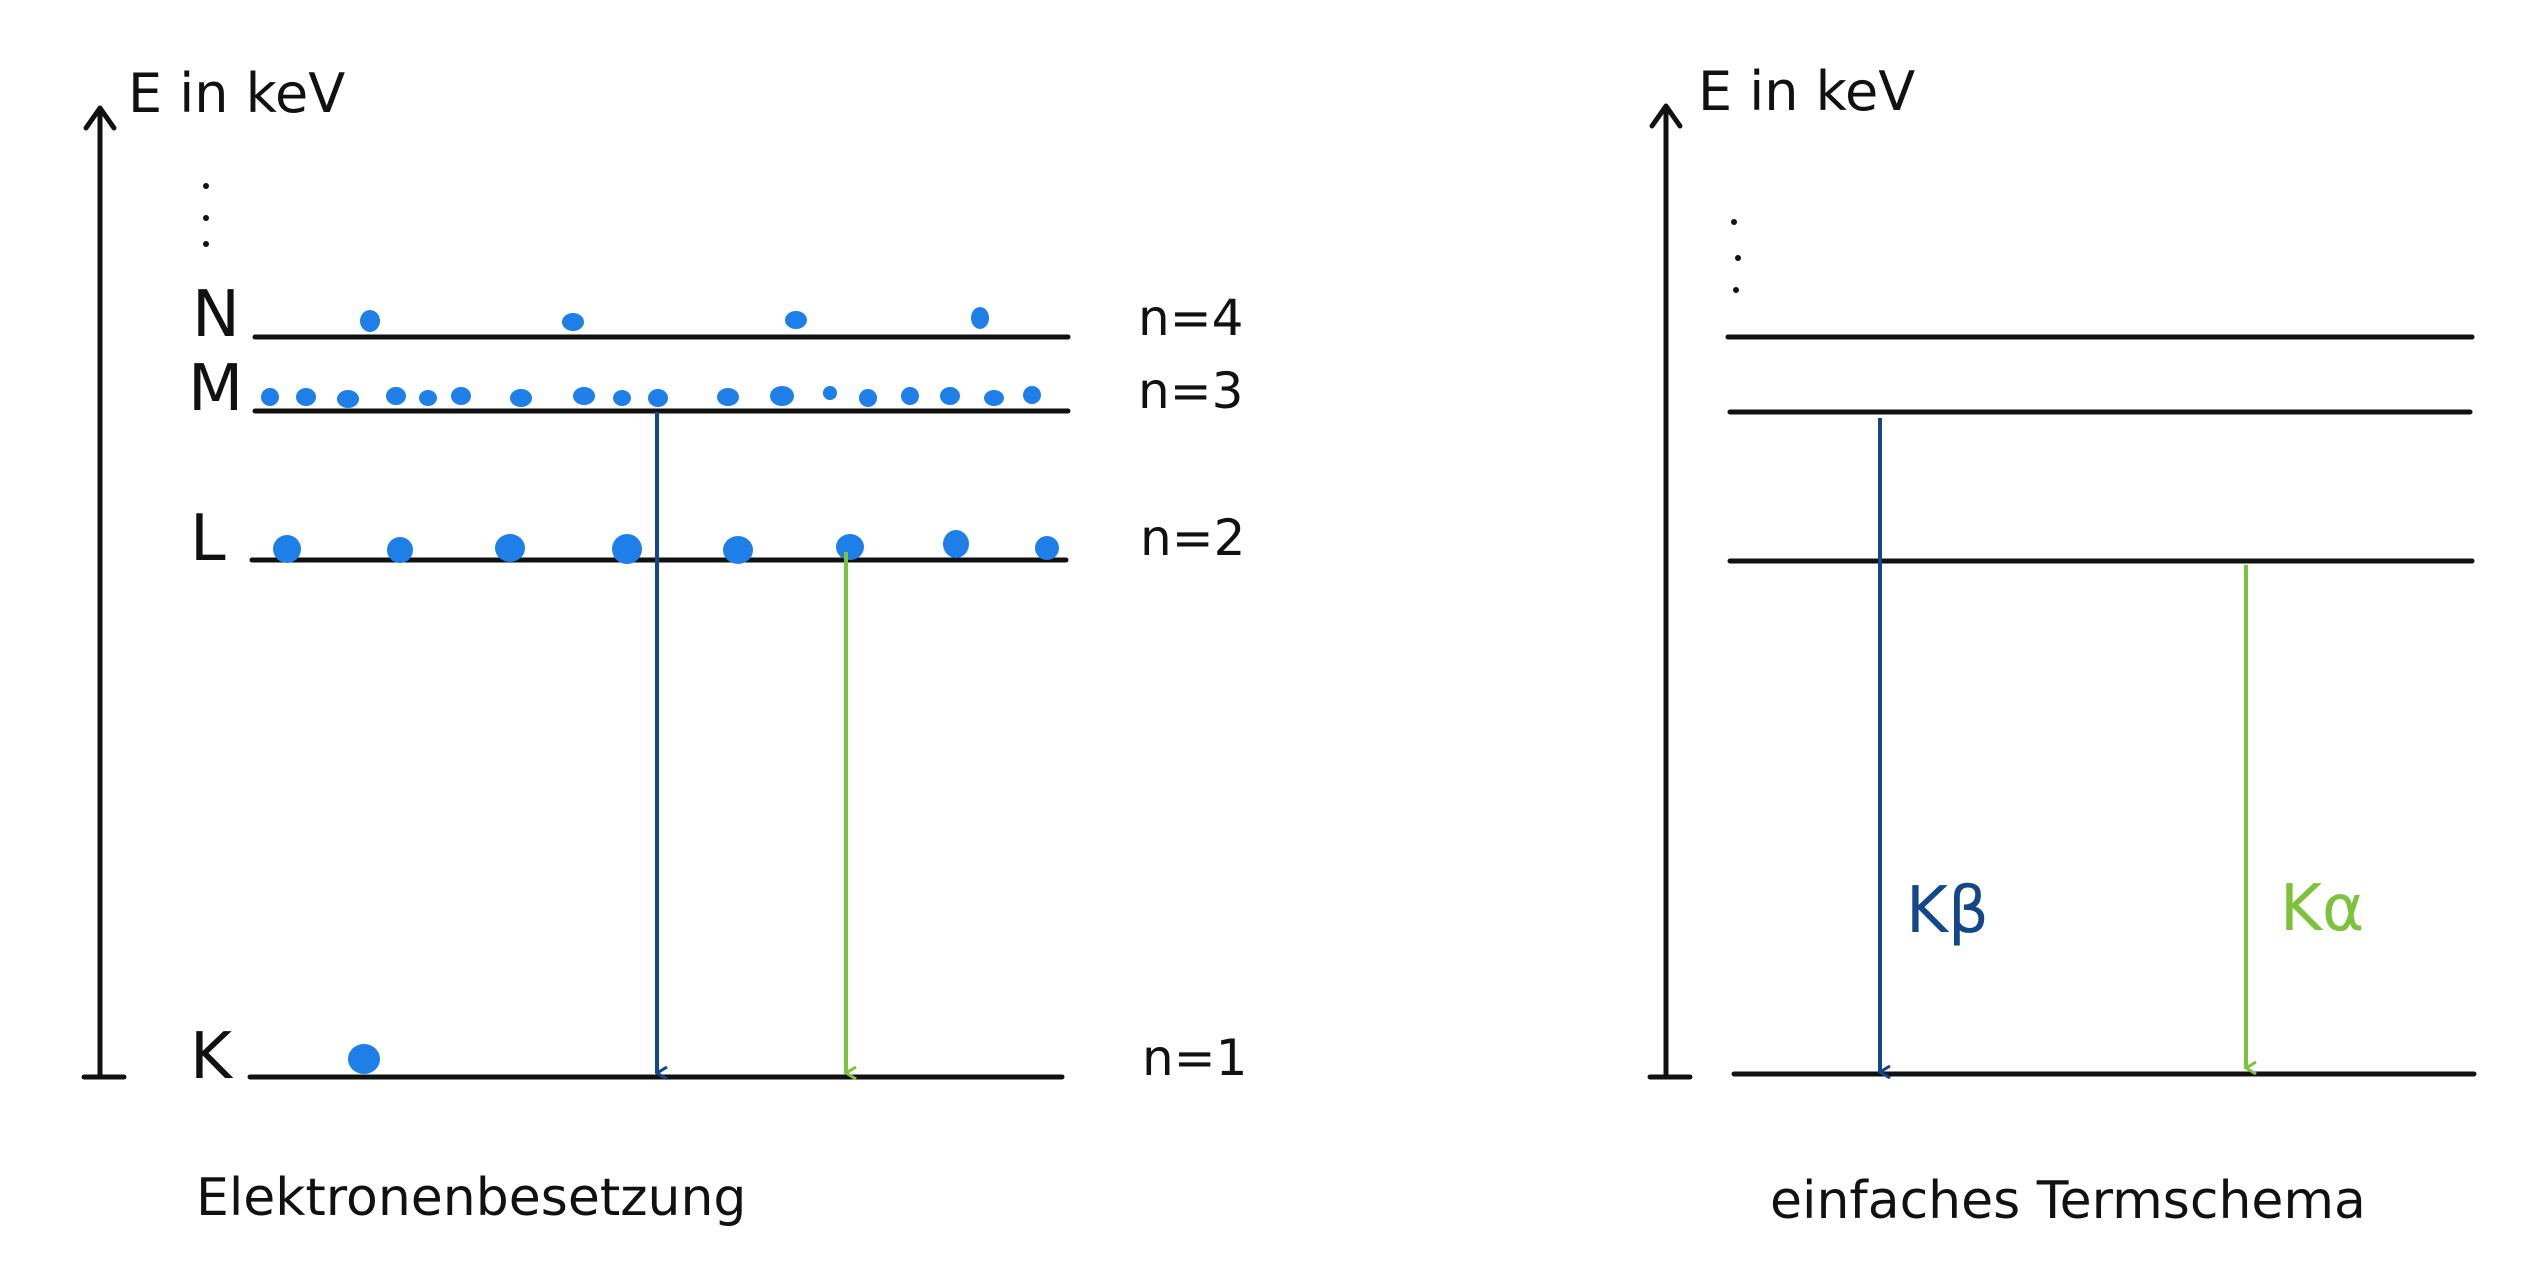 This screenshot has width=2529, height=1284. I want to click on left-axis-arrowhead, so click(100, 118).